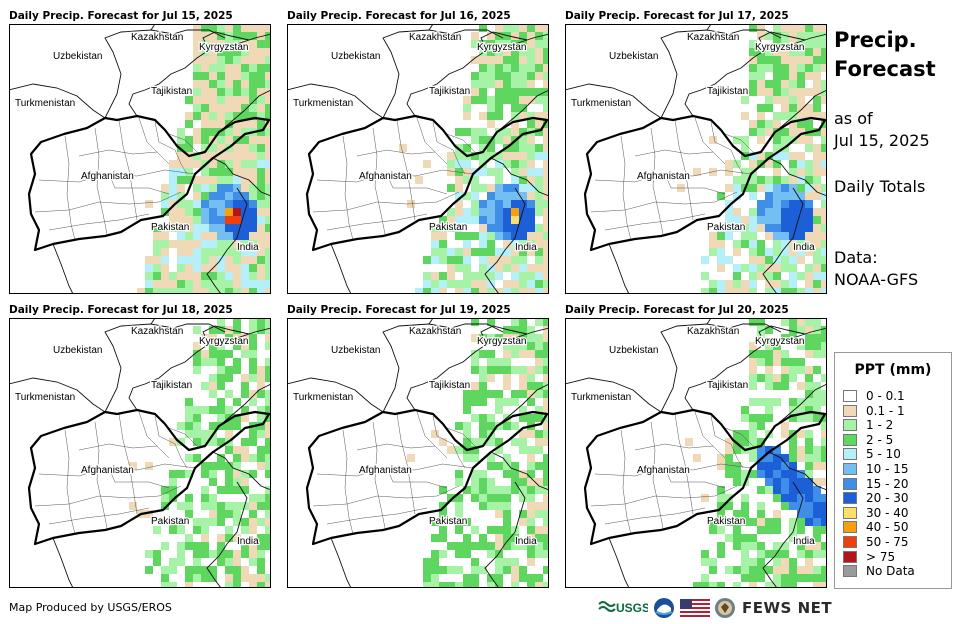  Describe the element at coordinates (876, 542) in the screenshot. I see `legend-item: 50 - 75` at that location.